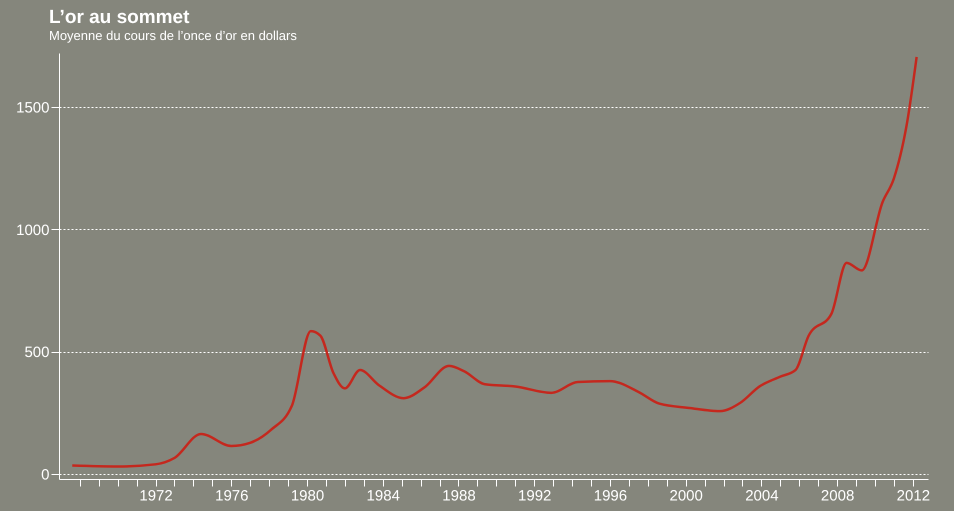 The height and width of the screenshot is (511, 954). Describe the element at coordinates (611, 496) in the screenshot. I see `x-tick-label: 1996` at that location.